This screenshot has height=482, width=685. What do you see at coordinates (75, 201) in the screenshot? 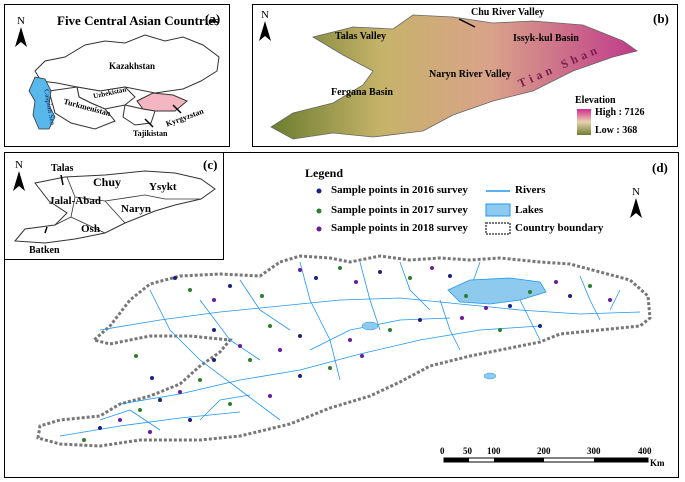
I see `jalal-abad-label: Jalal-Abad` at bounding box center [75, 201].